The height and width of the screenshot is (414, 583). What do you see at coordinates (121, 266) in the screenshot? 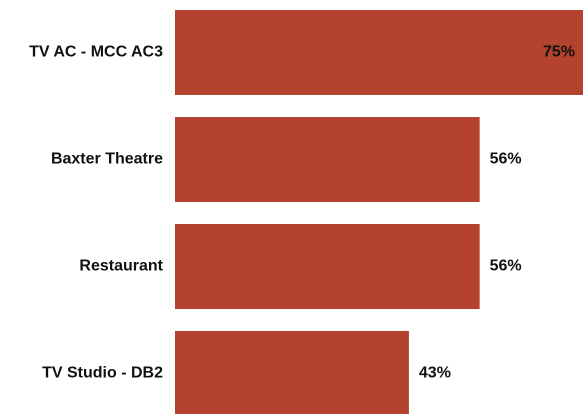
I see `y-tick-label: Restaurant` at bounding box center [121, 266].